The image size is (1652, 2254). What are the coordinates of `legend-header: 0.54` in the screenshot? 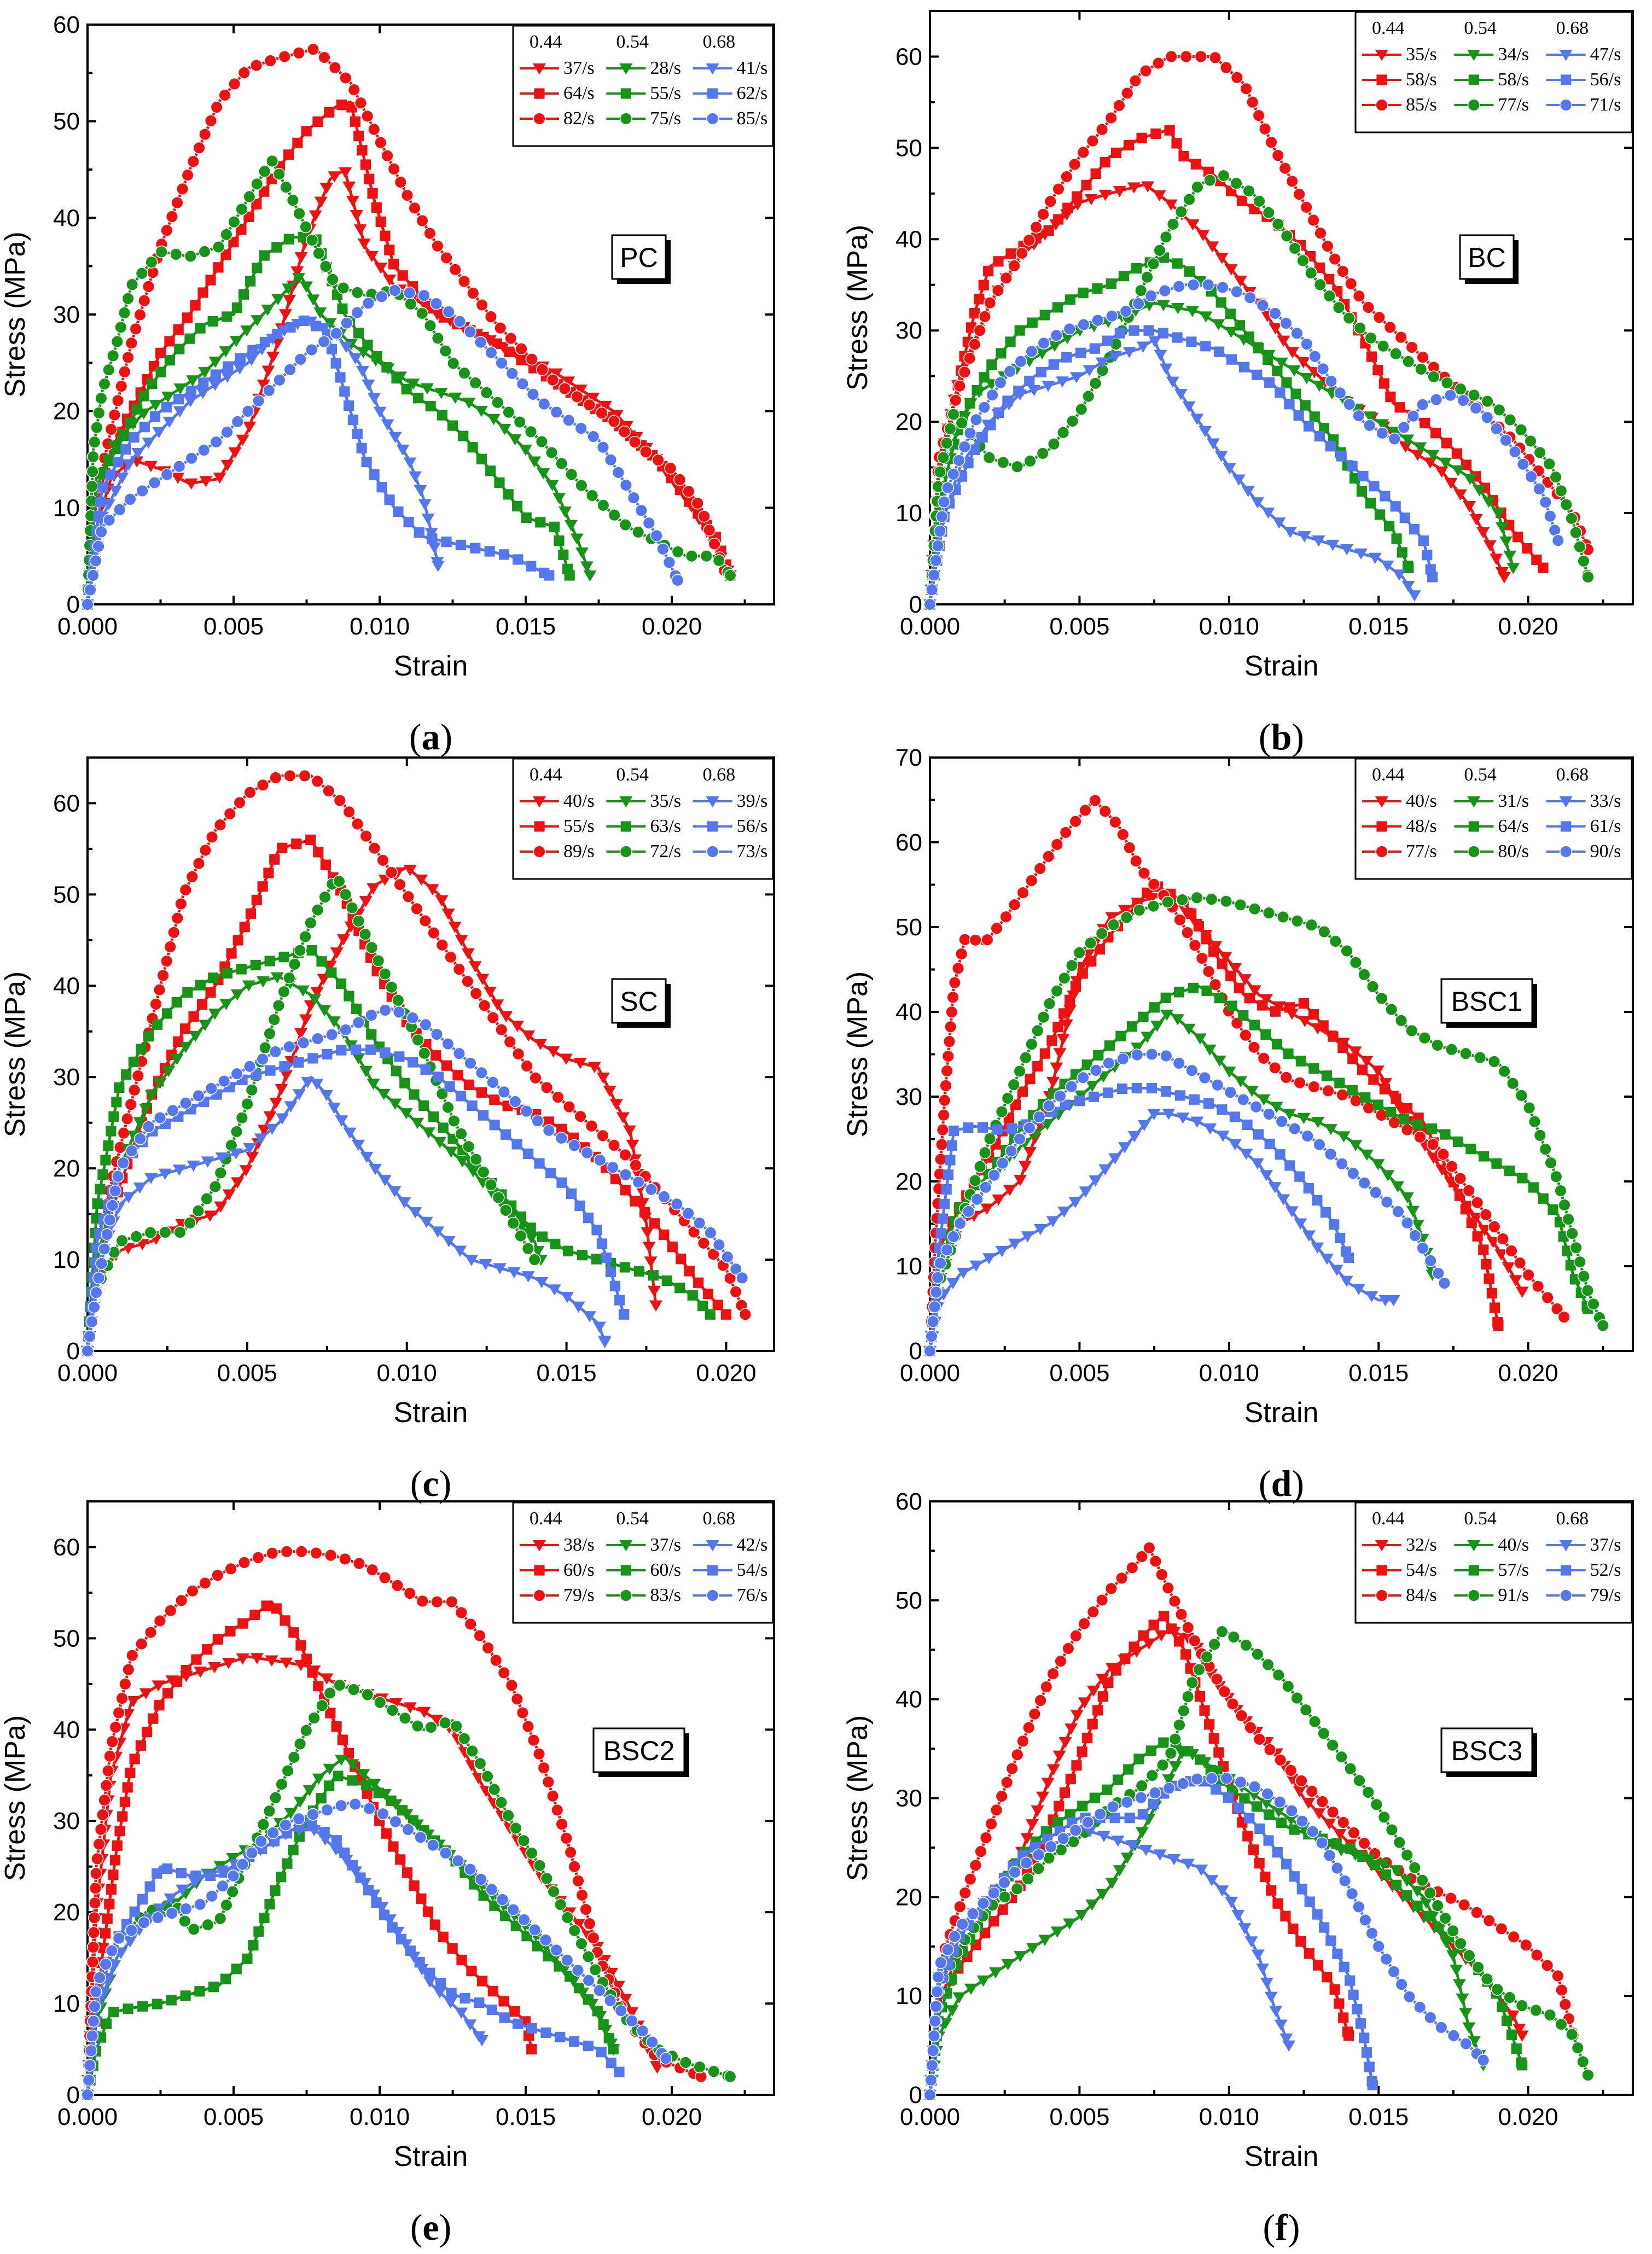 It's located at (632, 775).